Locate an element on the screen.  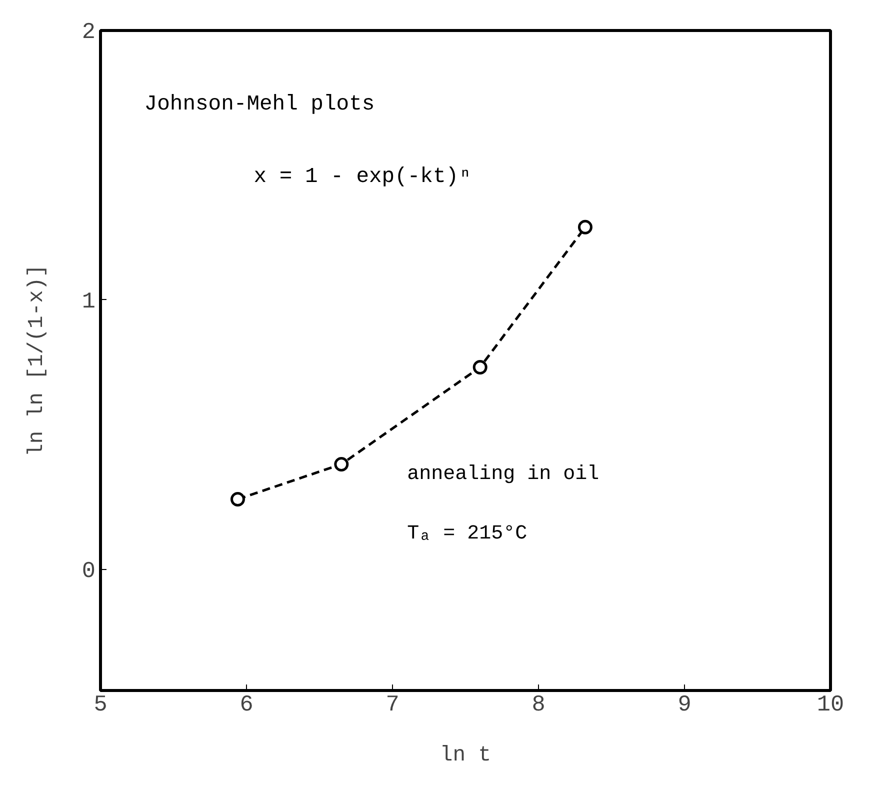
x-tick-label: 10 is located at coordinates (830, 705).